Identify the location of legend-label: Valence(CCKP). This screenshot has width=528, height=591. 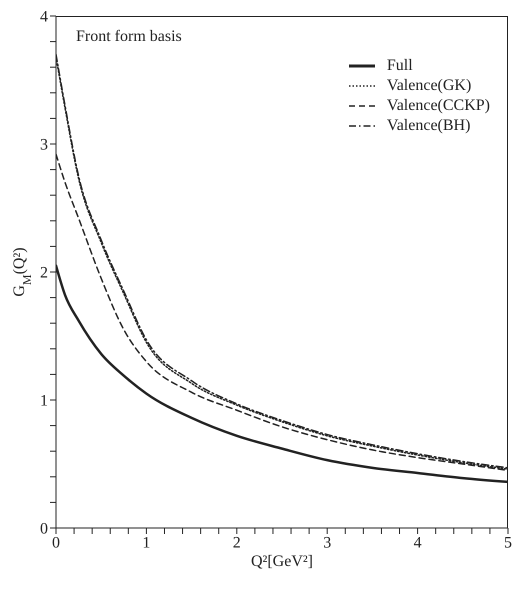
(438, 106).